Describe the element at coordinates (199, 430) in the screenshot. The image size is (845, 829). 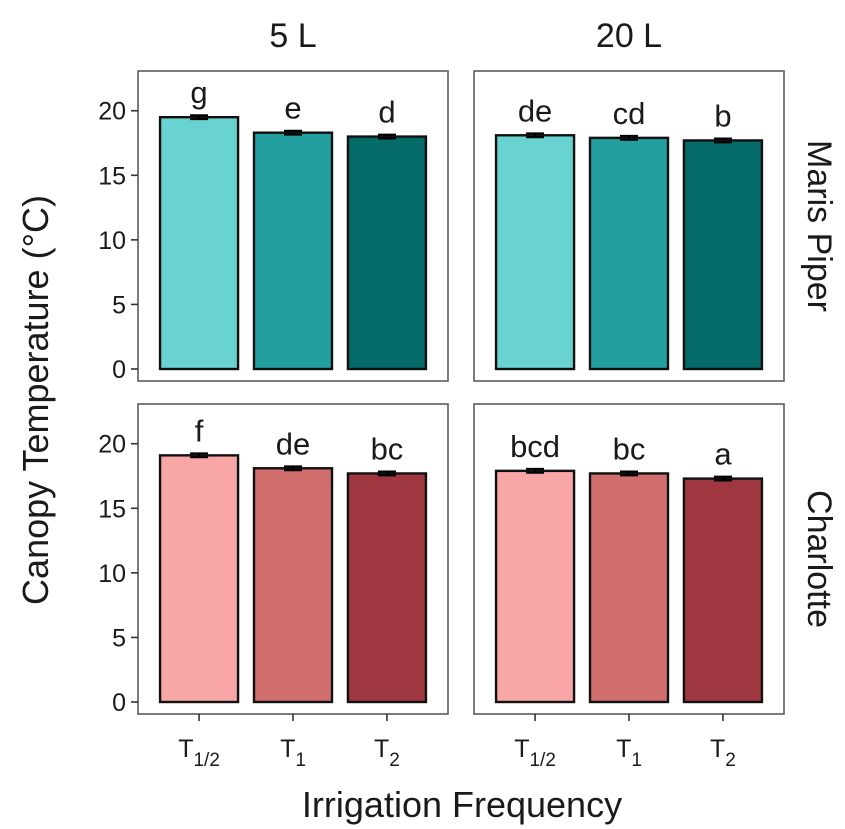
I see `significance-letter: f` at that location.